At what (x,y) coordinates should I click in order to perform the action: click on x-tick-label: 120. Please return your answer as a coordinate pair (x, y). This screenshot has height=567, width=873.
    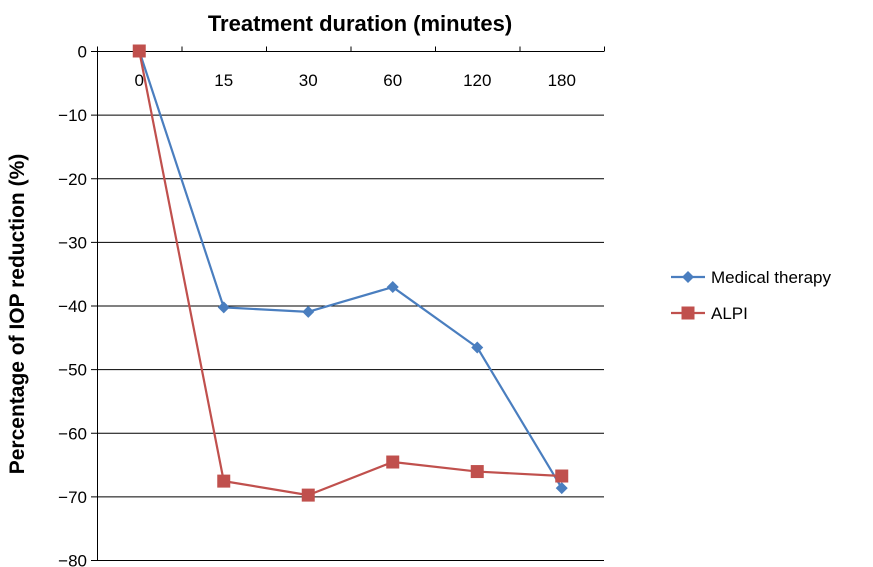
    Looking at the image, I should click on (477, 80).